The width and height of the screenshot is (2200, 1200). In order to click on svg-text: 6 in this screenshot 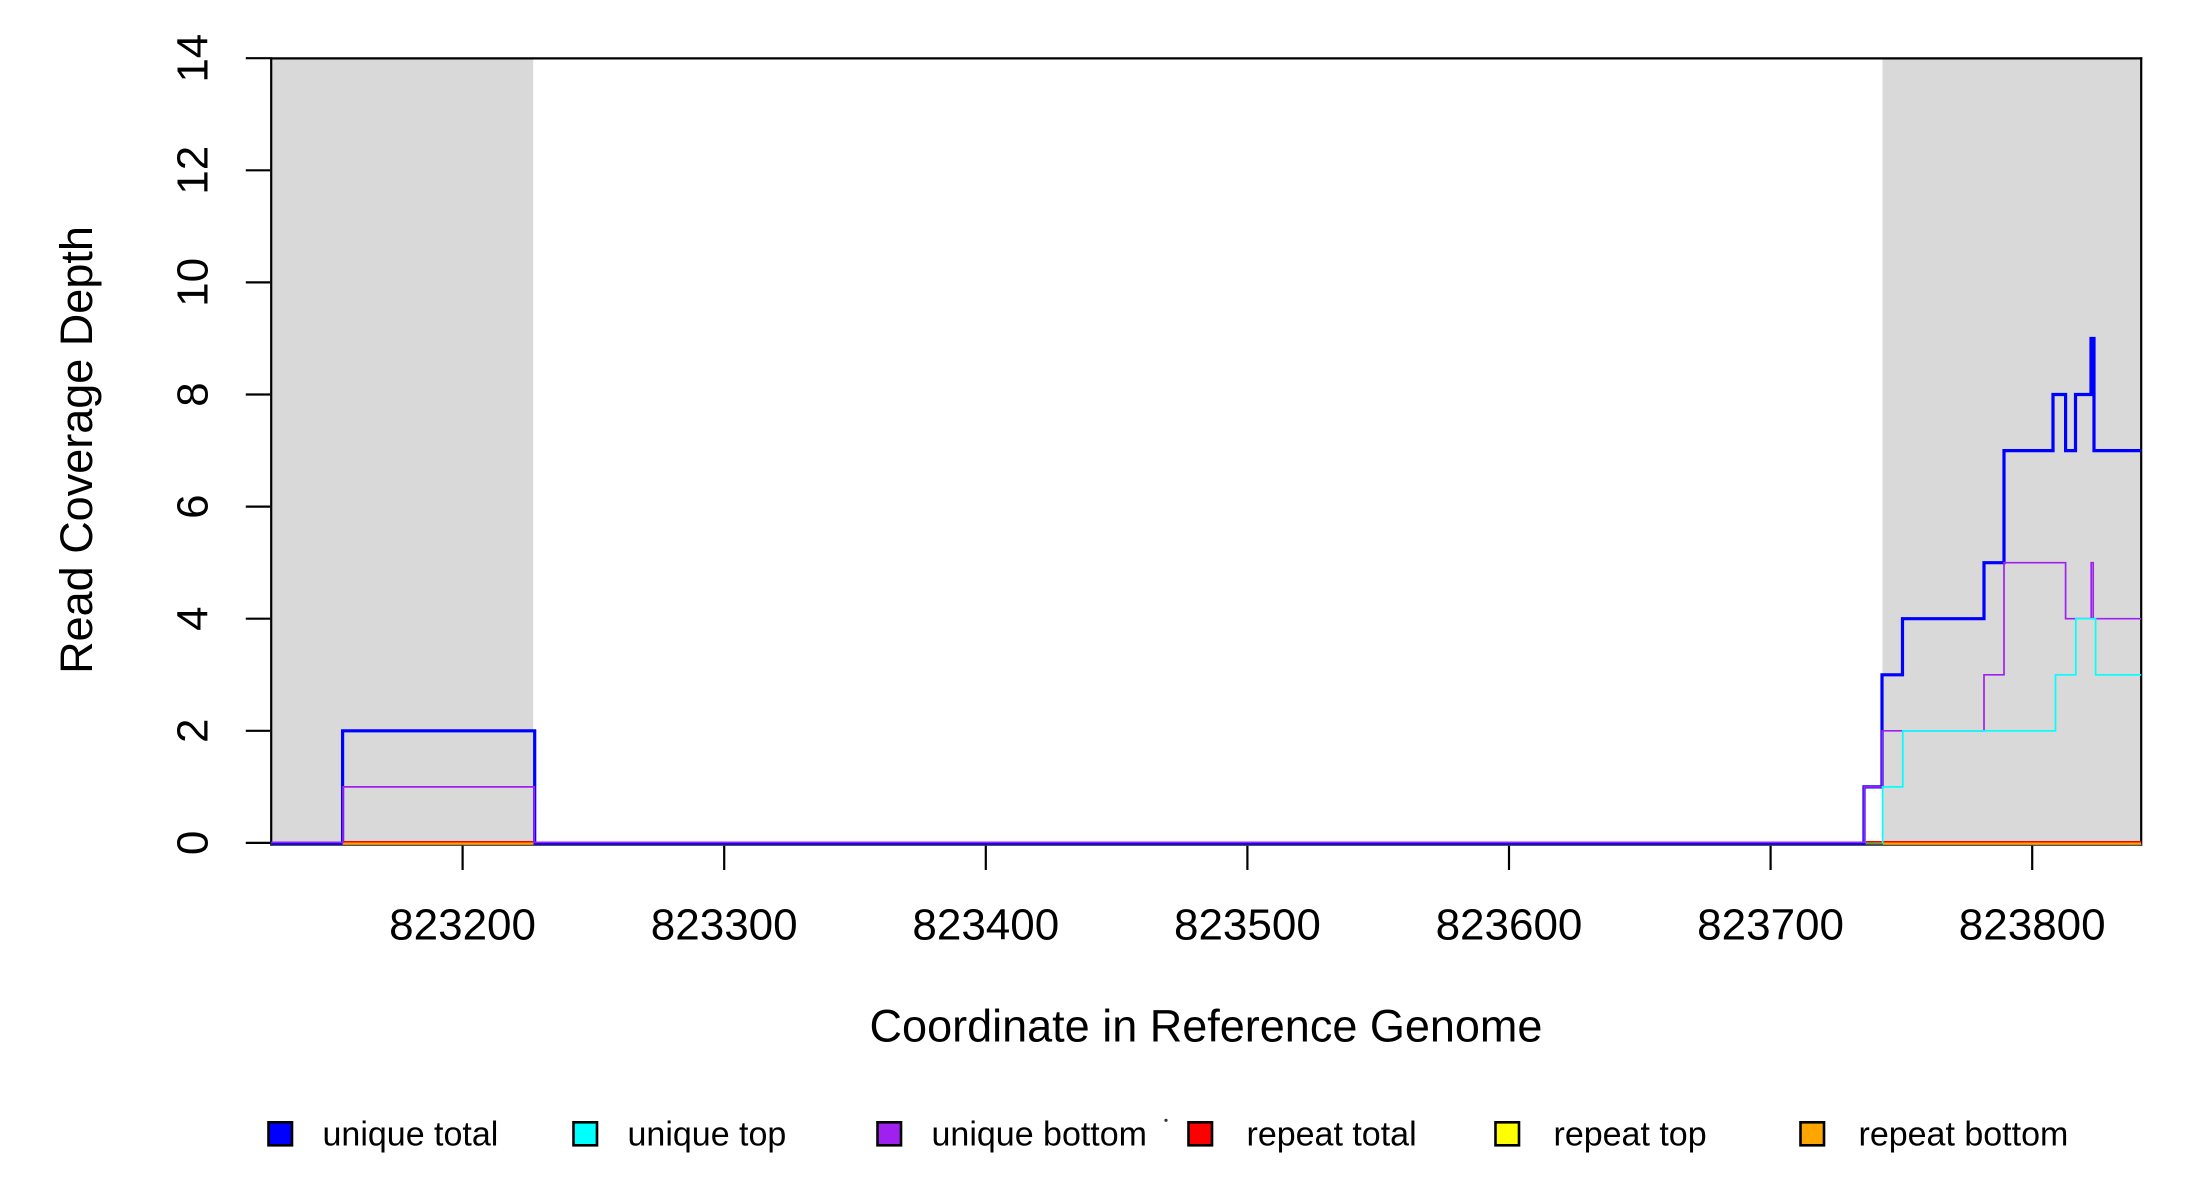, I will do `click(193, 506)`.